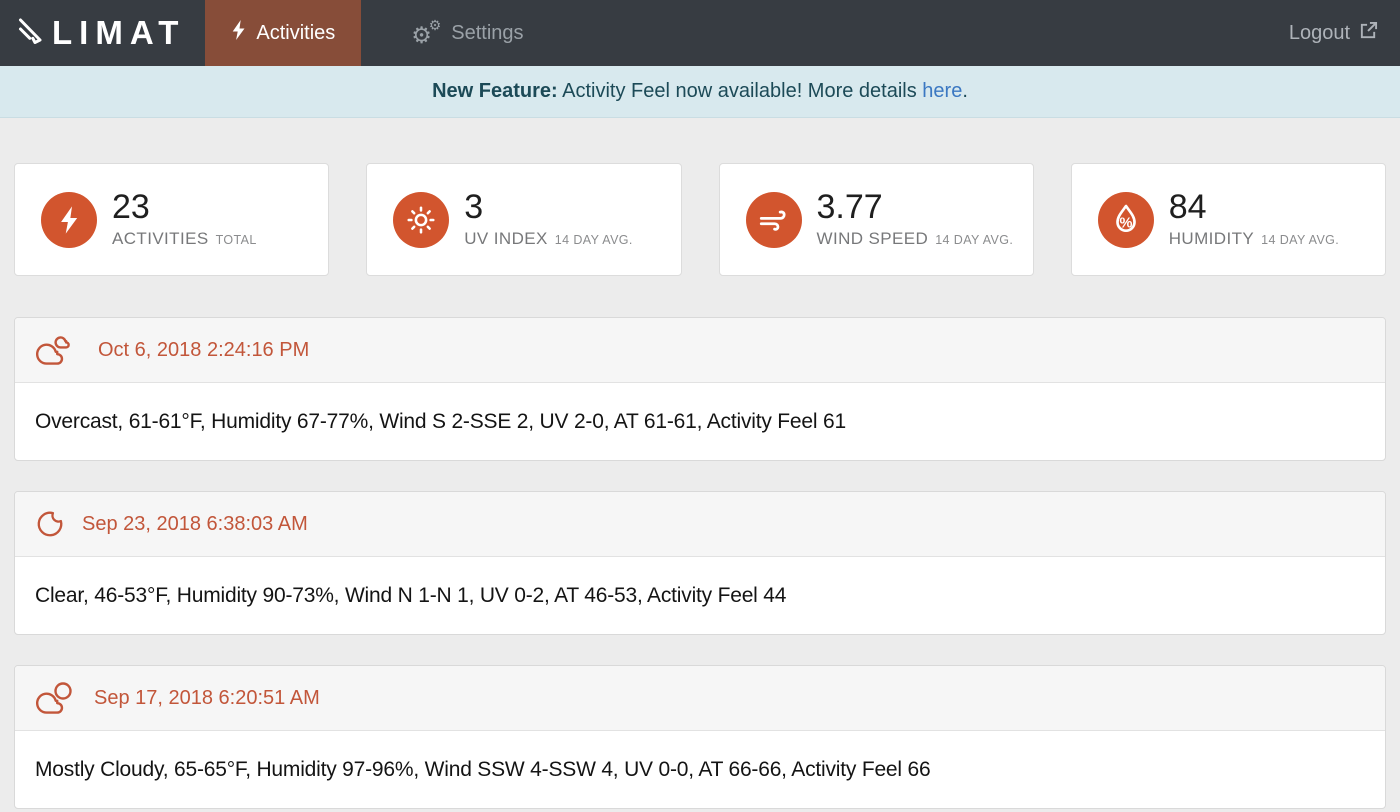 Image resolution: width=1400 pixels, height=812 pixels. I want to click on wind-icon, so click(773, 219).